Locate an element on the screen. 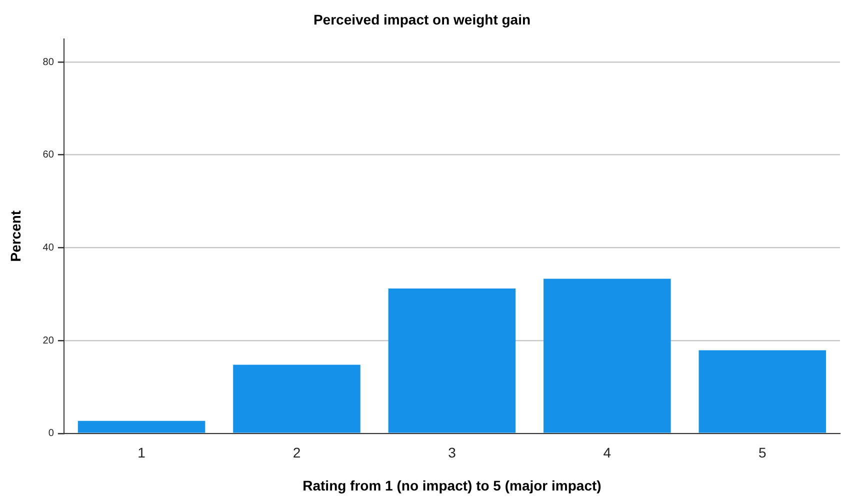  x-tick-label: 1 is located at coordinates (142, 452).